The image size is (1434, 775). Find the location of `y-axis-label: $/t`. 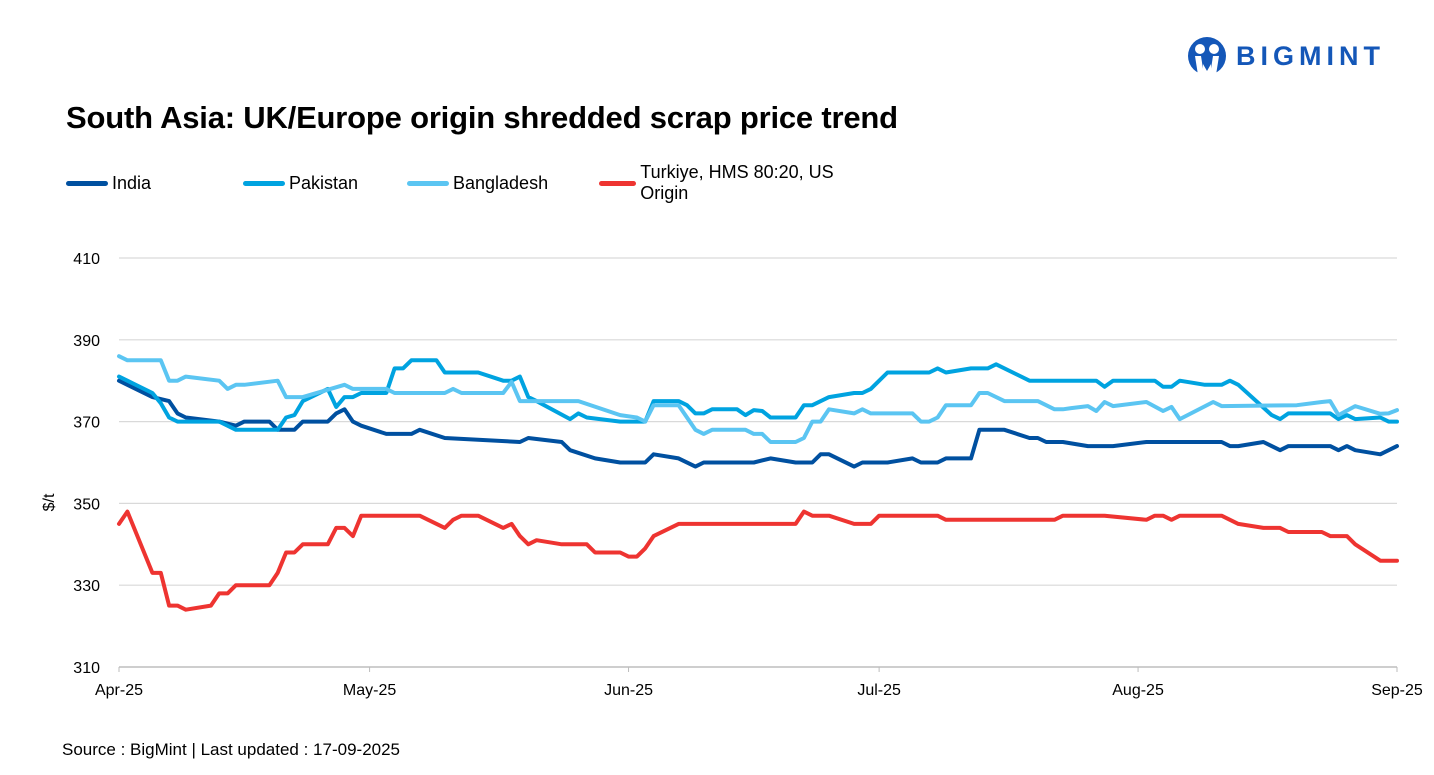

y-axis-label: $/t is located at coordinates (49, 502).